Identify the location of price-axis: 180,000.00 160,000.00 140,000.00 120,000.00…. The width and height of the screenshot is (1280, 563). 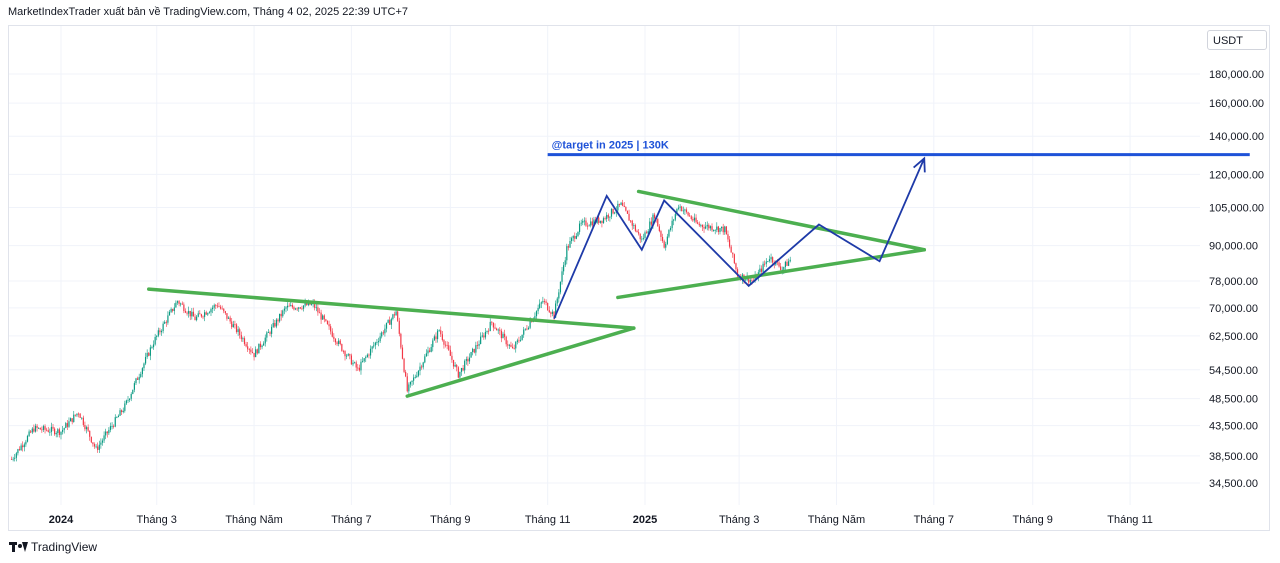
(1236, 279).